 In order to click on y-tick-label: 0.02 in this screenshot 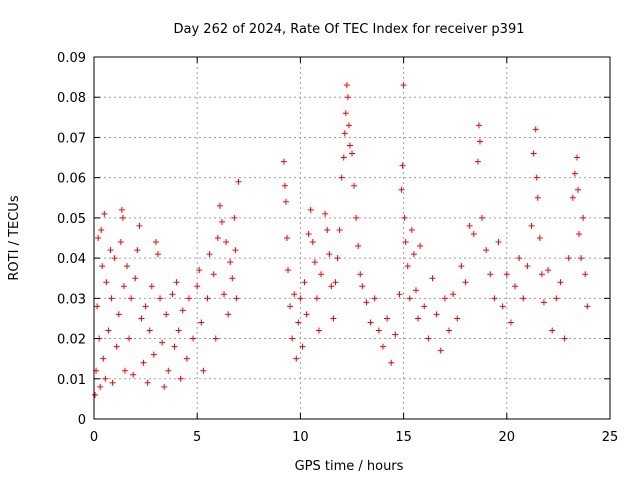, I will do `click(71, 340)`.